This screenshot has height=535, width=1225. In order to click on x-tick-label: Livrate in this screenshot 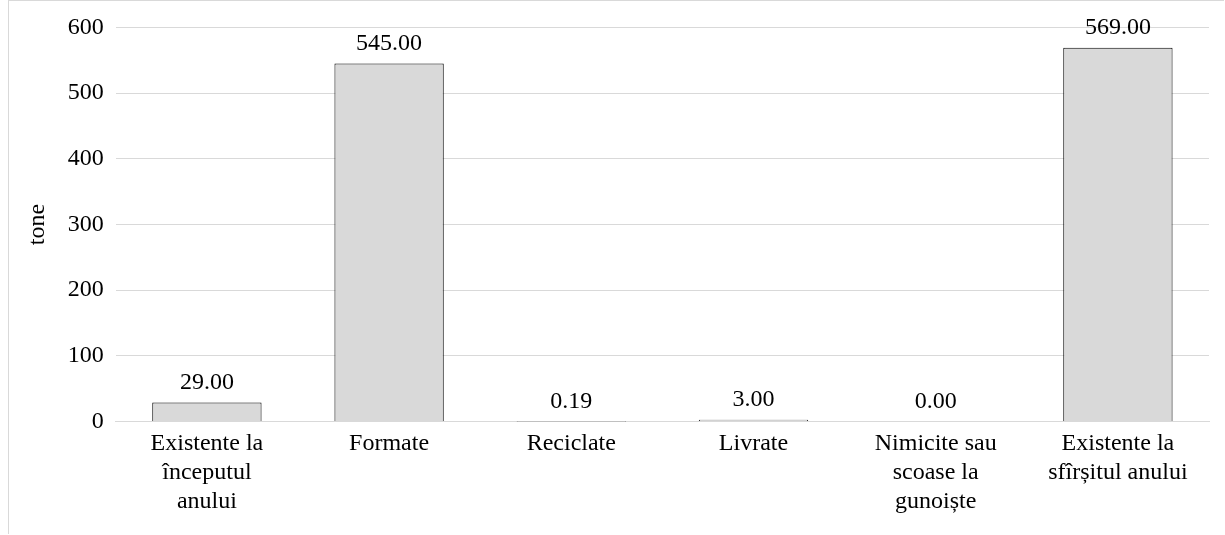, I will do `click(753, 442)`.